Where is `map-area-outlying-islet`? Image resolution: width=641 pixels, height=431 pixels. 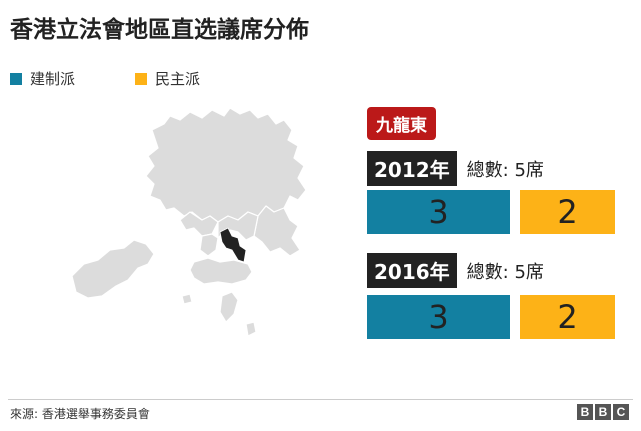 map-area-outlying-islet is located at coordinates (187, 299).